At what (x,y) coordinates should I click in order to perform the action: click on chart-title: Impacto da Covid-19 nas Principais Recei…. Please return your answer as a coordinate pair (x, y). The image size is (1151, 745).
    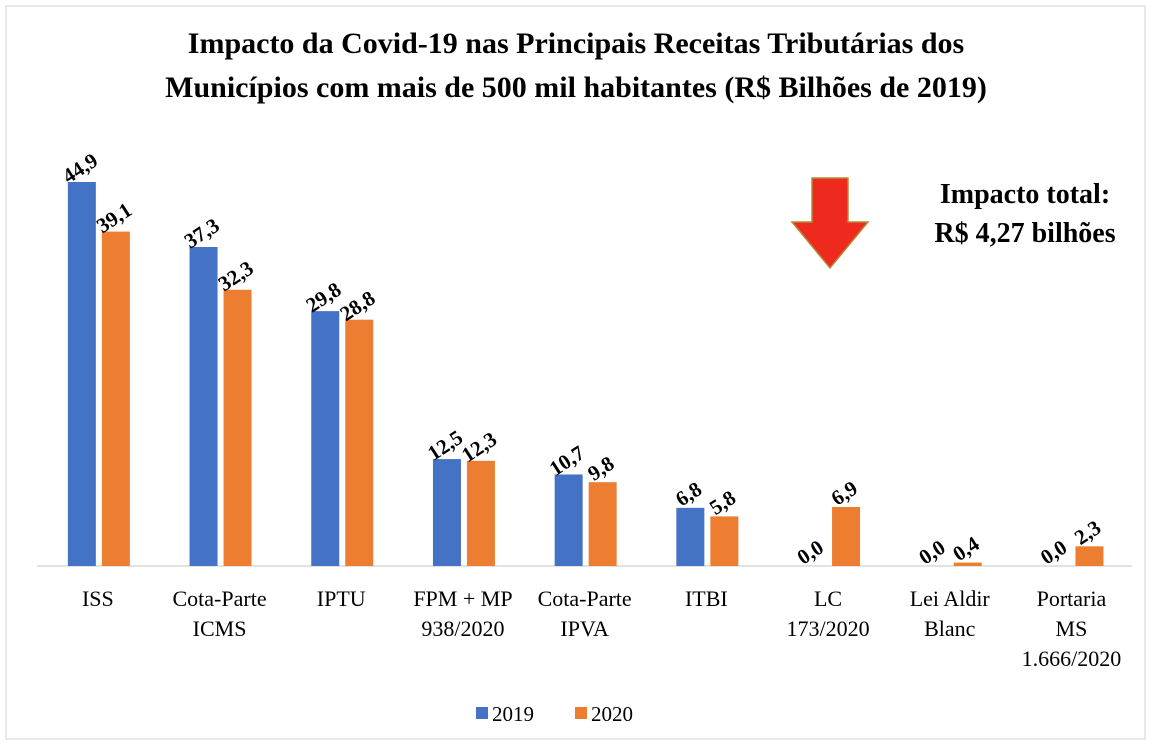
    Looking at the image, I should click on (576, 43).